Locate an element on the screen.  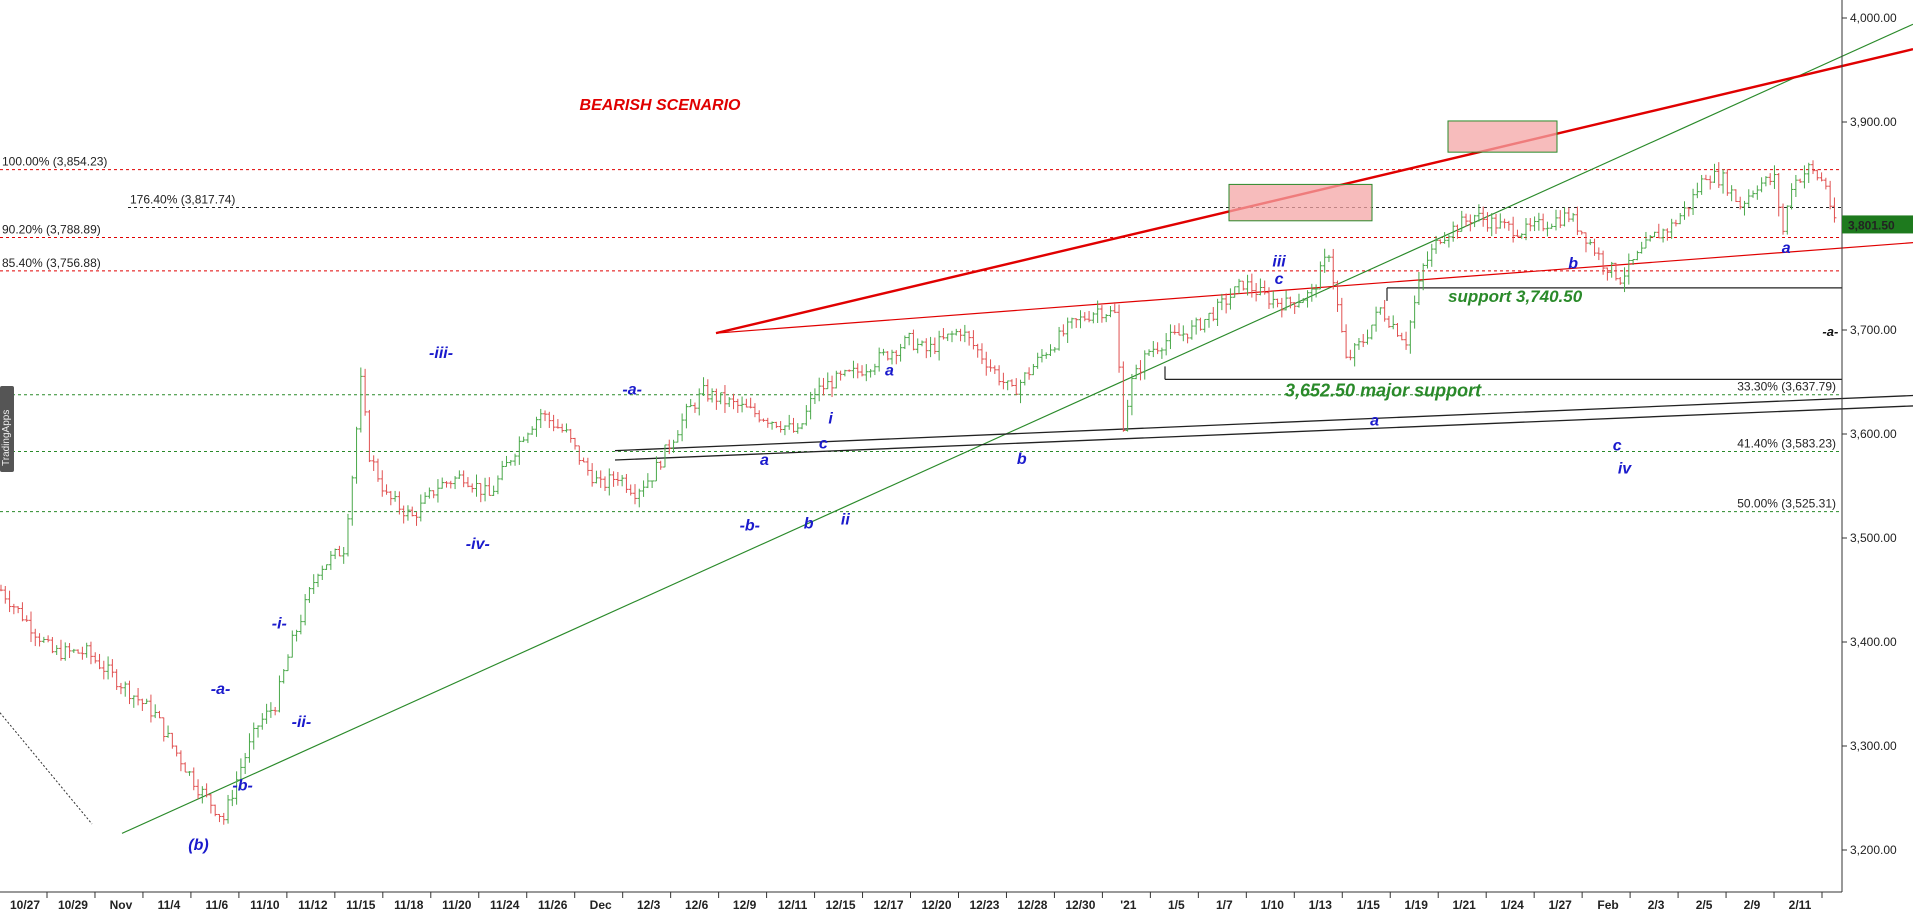
x-tick-label: 1/10 is located at coordinates (1273, 905).